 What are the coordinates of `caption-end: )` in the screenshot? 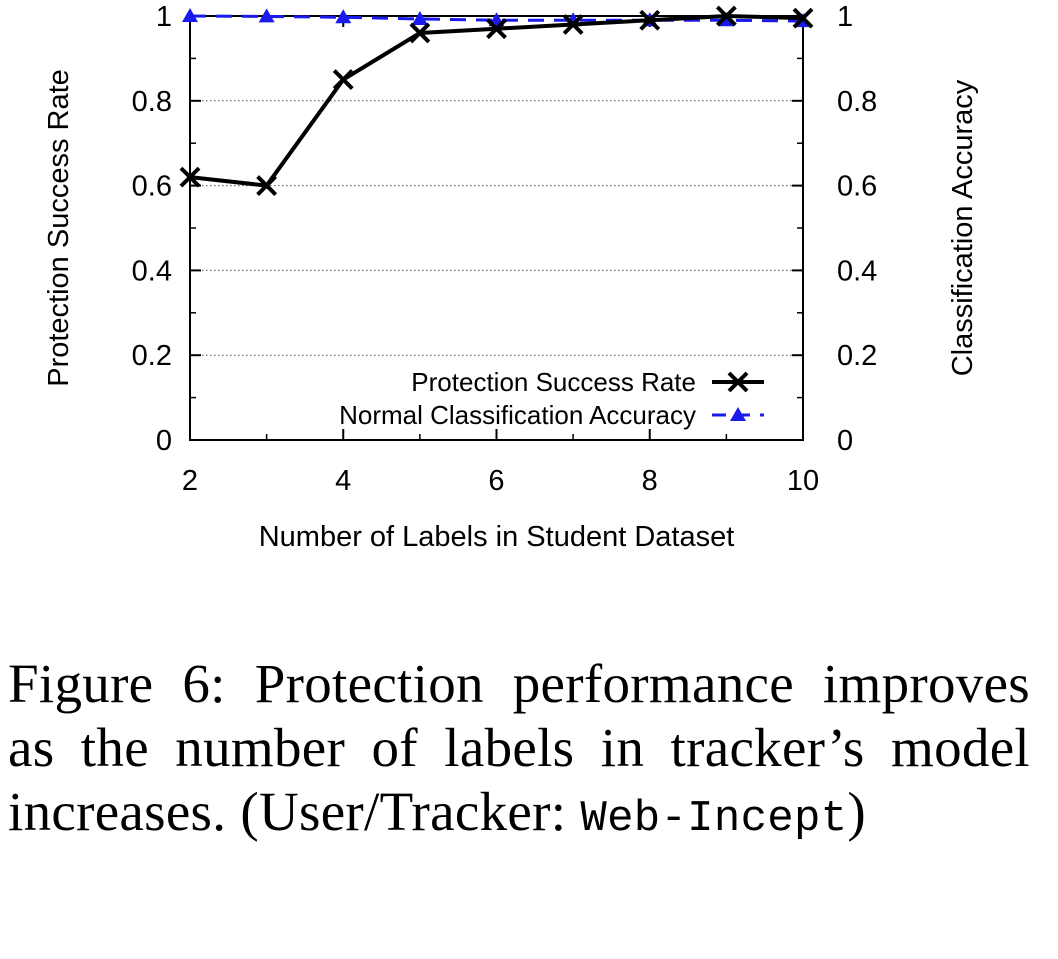 It's located at (857, 811).